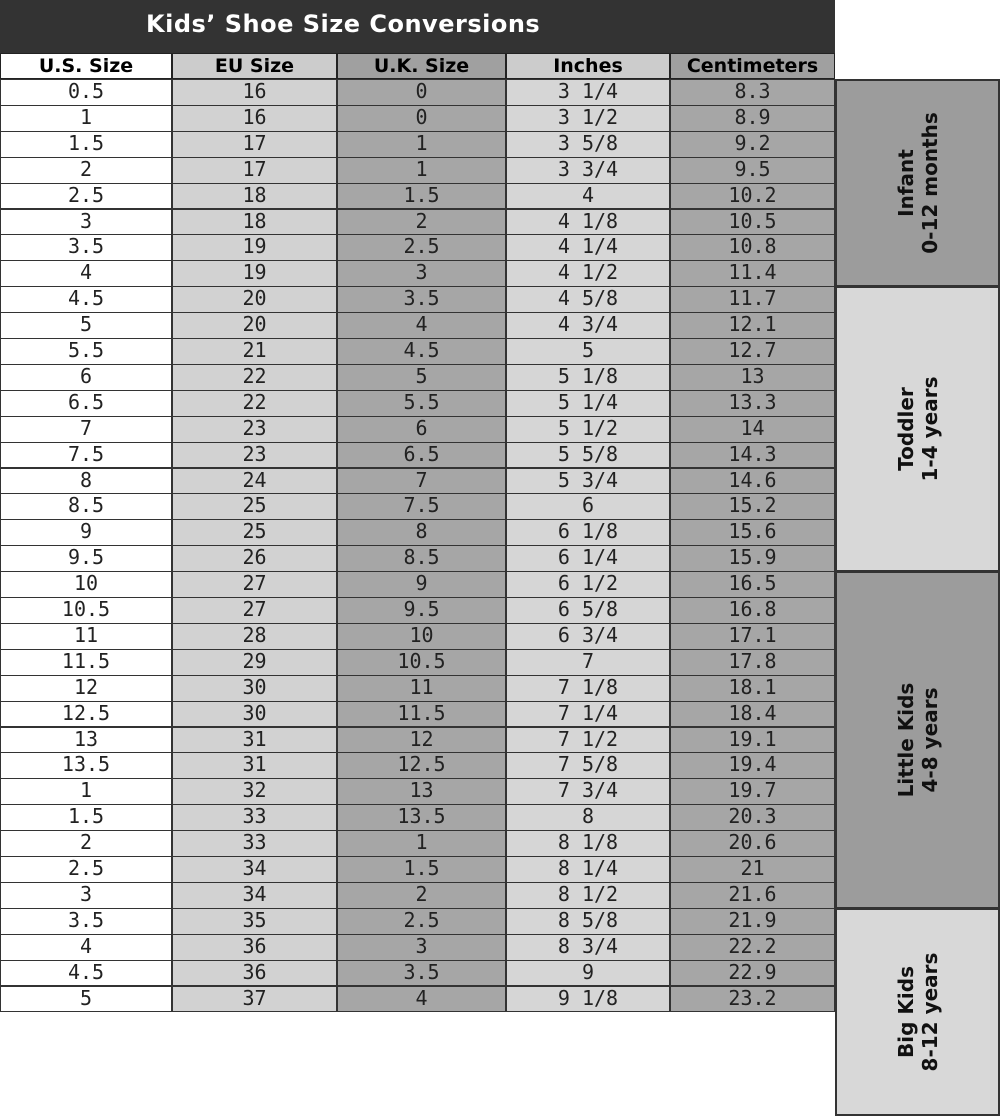 This screenshot has width=1000, height=1116. What do you see at coordinates (588, 248) in the screenshot?
I see `table-cell: 4 1/4` at bounding box center [588, 248].